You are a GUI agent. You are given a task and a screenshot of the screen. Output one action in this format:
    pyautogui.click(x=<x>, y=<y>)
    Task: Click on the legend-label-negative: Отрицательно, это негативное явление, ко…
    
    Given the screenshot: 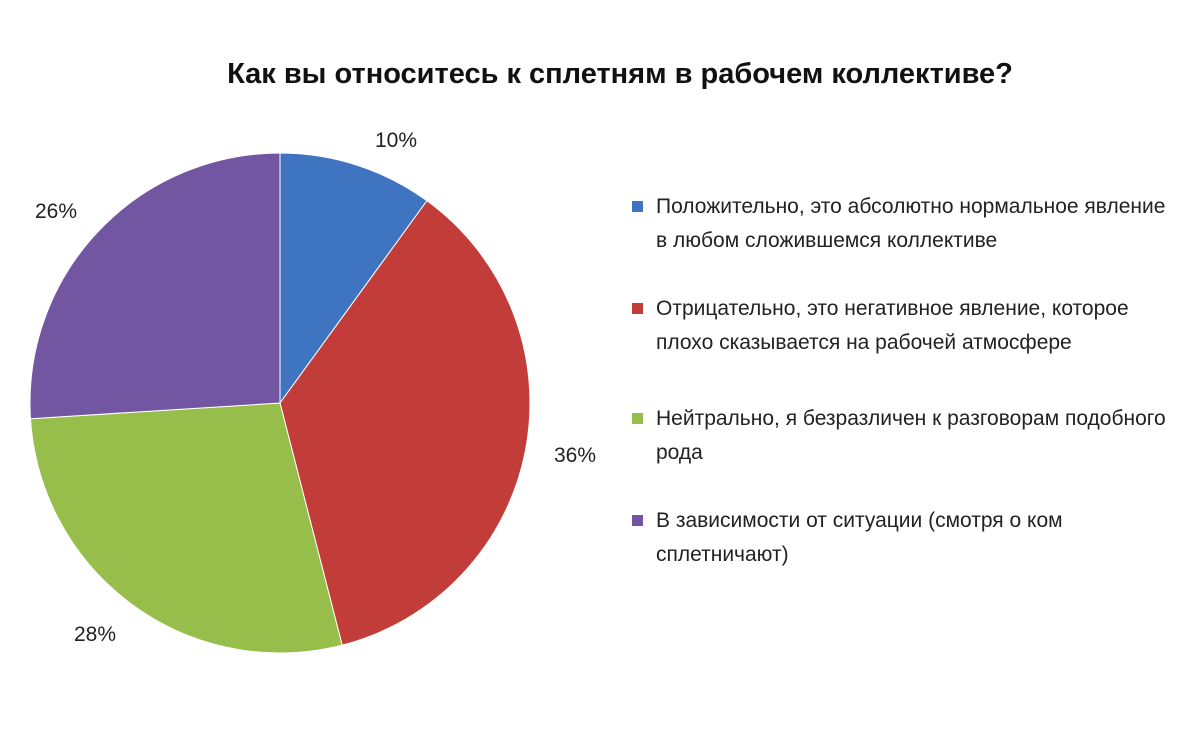 What is the action you would take?
    pyautogui.click(x=892, y=325)
    